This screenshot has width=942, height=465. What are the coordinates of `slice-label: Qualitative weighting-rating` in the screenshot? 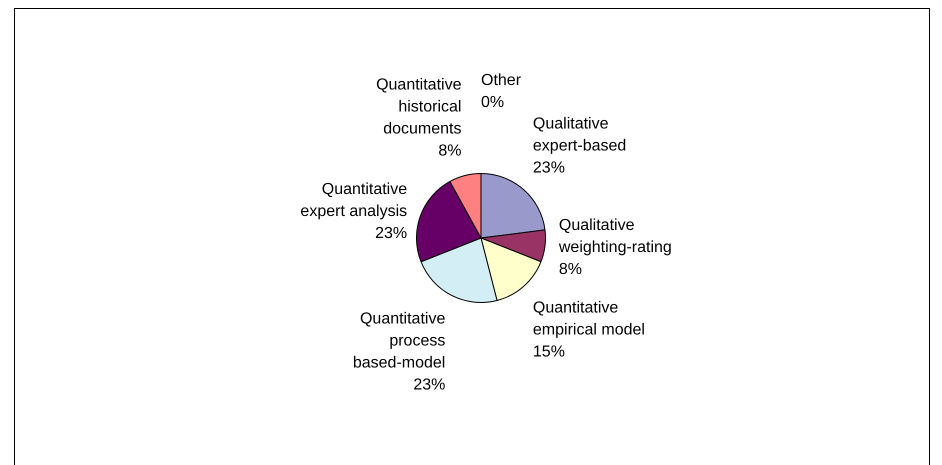 It's located at (615, 236).